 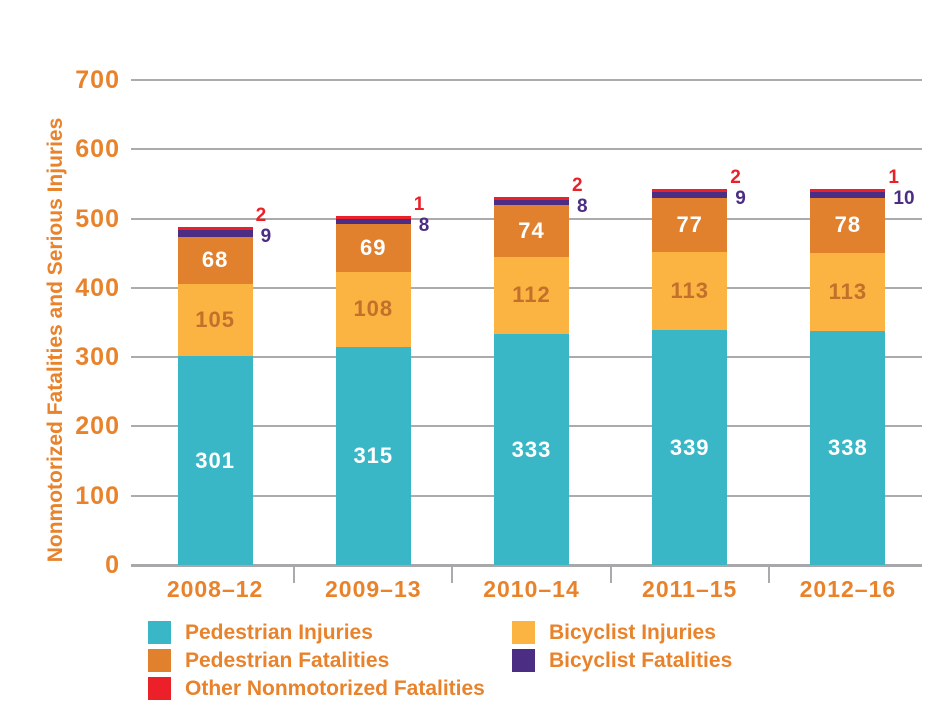 I want to click on bar-value-label: 74, so click(x=531, y=231).